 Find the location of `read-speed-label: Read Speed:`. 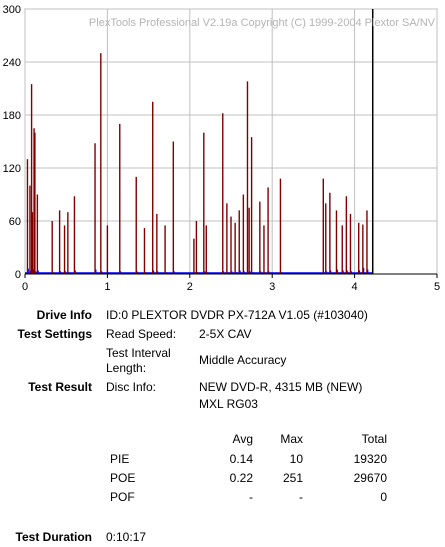

read-speed-label: Read Speed: is located at coordinates (141, 334).